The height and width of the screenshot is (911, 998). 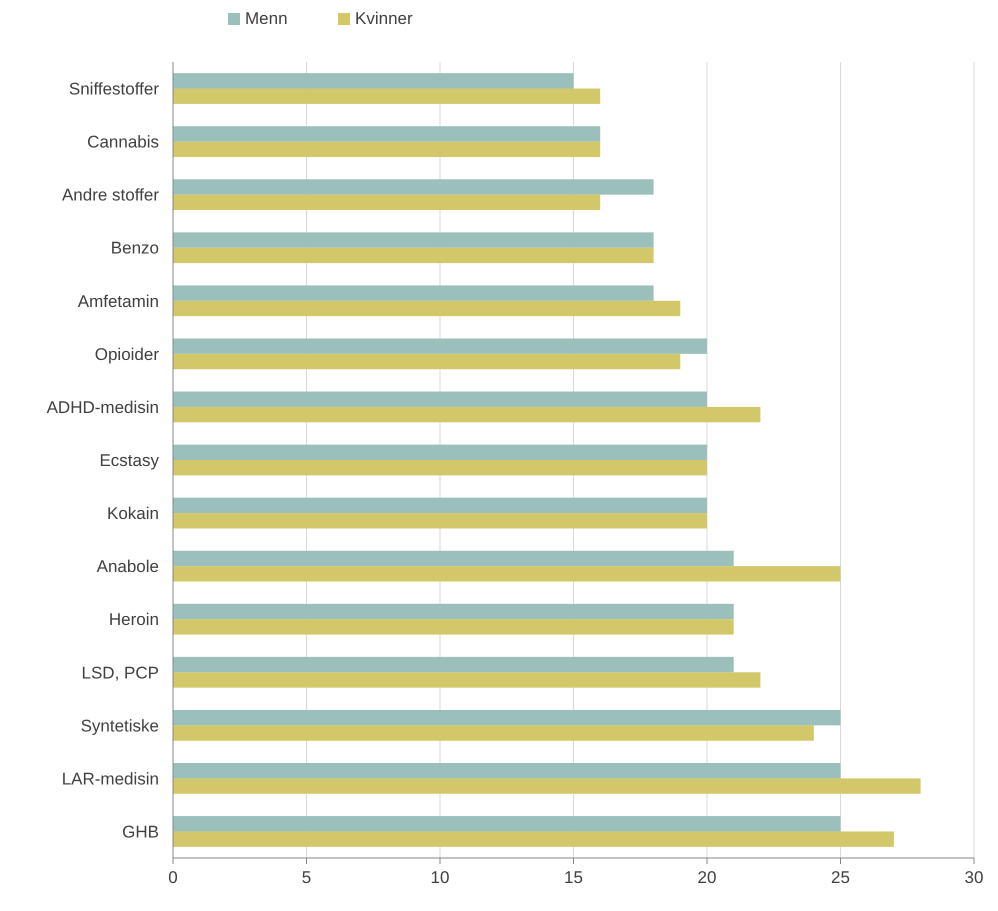 I want to click on y-tick-label: Kokain, so click(x=133, y=514).